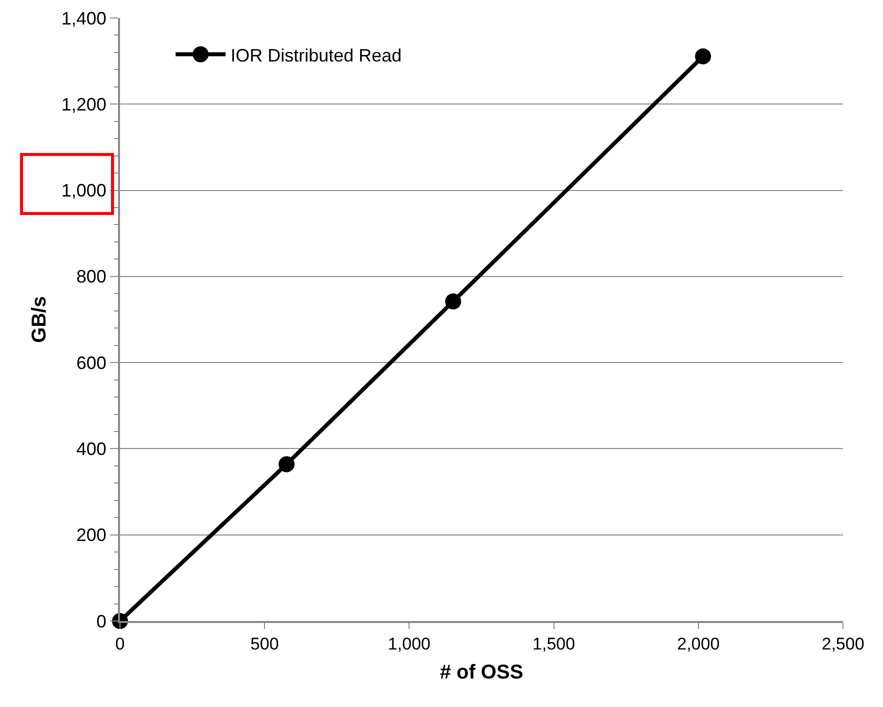 The height and width of the screenshot is (707, 883). What do you see at coordinates (91, 276) in the screenshot?
I see `y-tick-label: 800` at bounding box center [91, 276].